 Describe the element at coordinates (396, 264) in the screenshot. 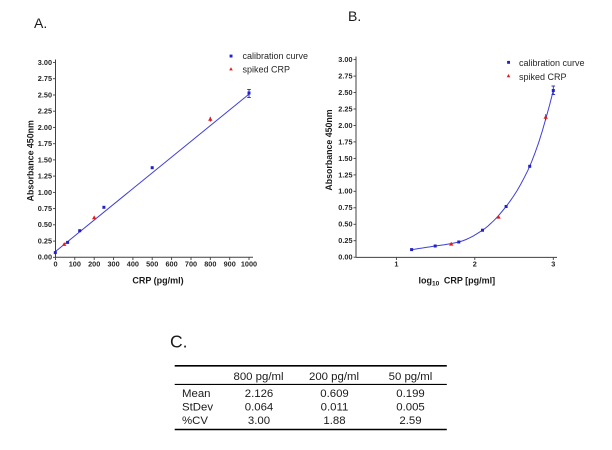

I see `svg-text: 1` at that location.